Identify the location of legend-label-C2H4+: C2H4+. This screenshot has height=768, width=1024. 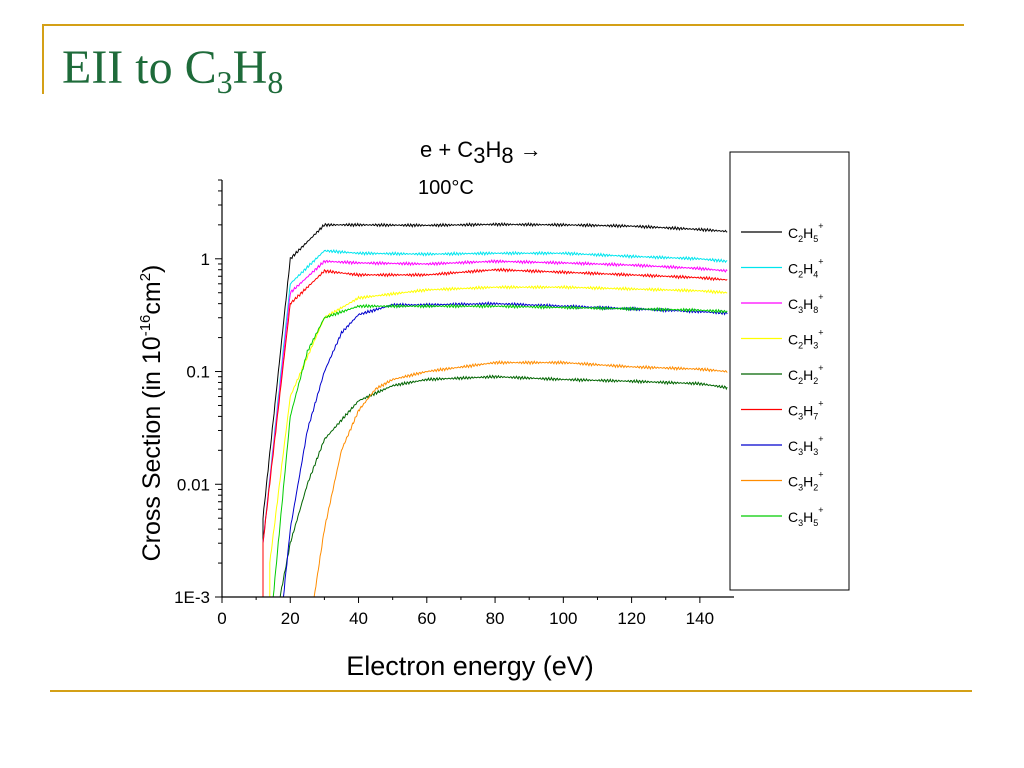
(806, 268).